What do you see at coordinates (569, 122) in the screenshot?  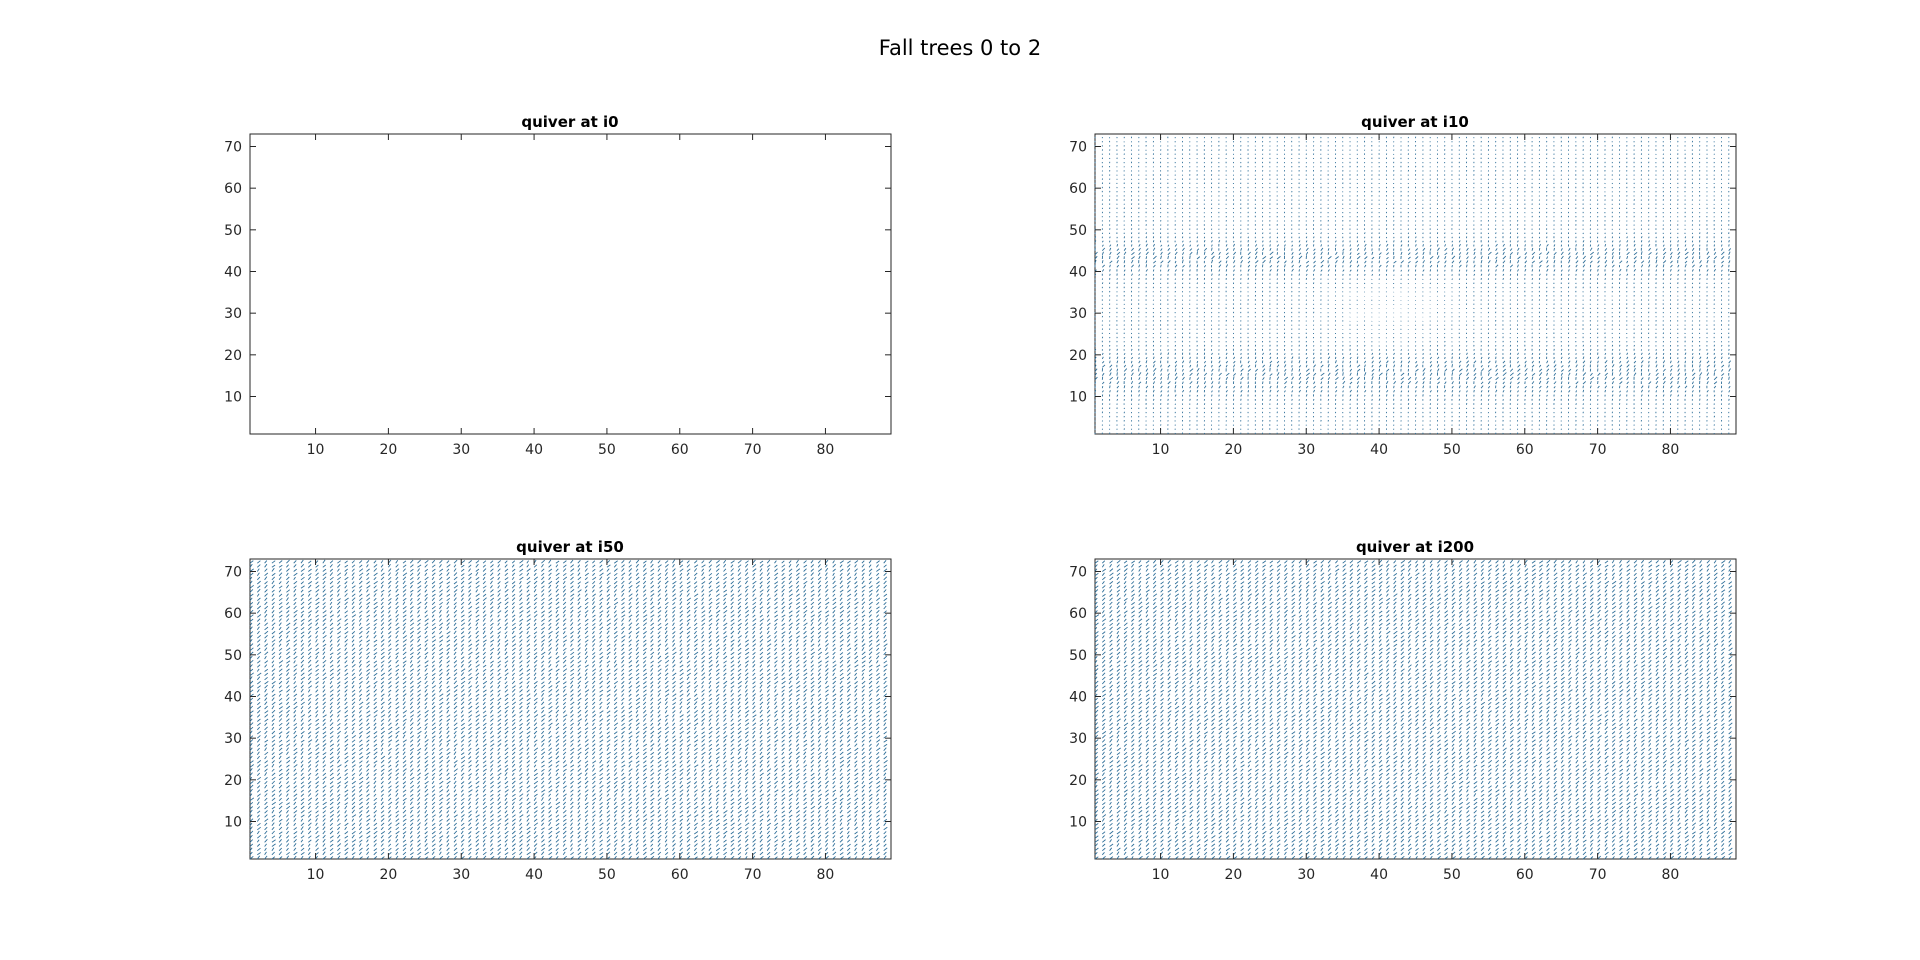 I see `subplot-title: quiver at i0` at bounding box center [569, 122].